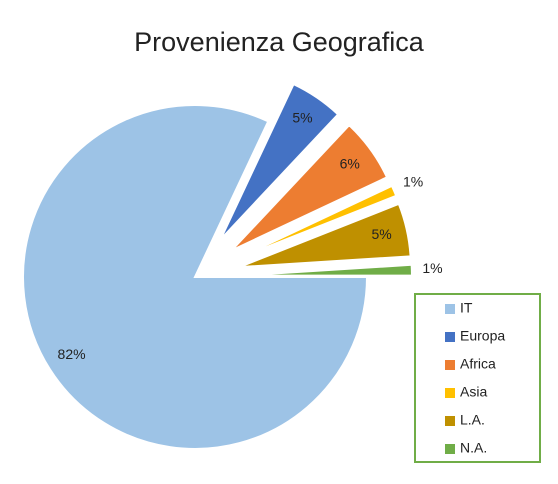  Describe the element at coordinates (477, 378) in the screenshot. I see `legend-box` at that location.